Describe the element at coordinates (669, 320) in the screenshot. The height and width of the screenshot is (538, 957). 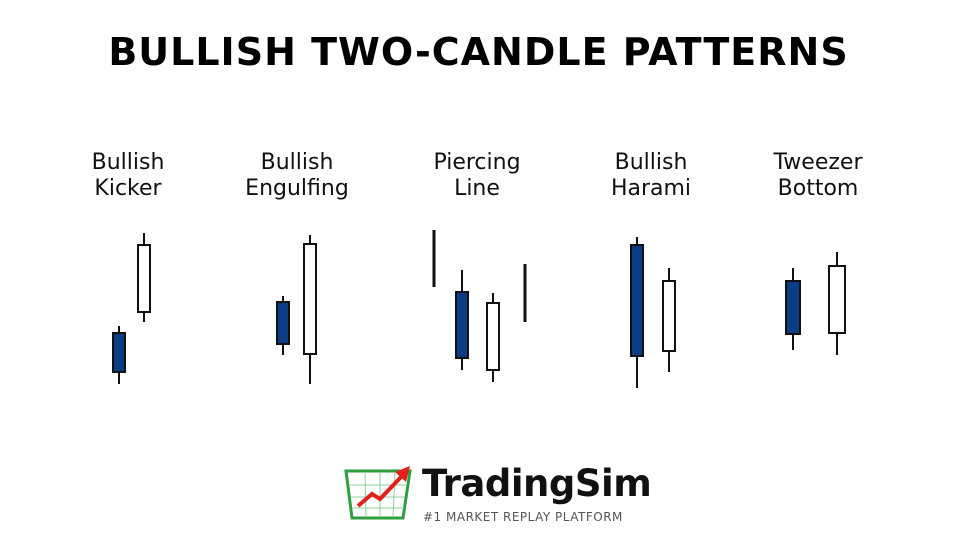
I see `harami-bullish-candle` at that location.